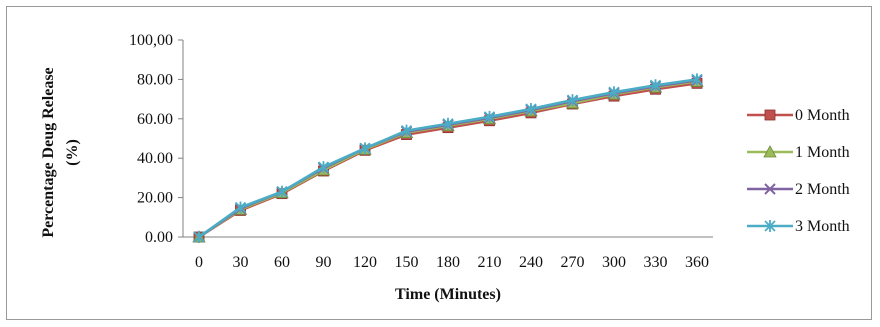 The image size is (880, 327). Describe the element at coordinates (155, 198) in the screenshot. I see `y-tick-label: 20.00` at that location.